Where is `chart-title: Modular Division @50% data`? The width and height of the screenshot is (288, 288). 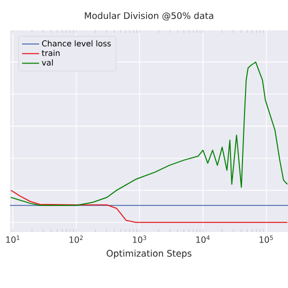
chart-title: Modular Division @50% data is located at coordinates (149, 16).